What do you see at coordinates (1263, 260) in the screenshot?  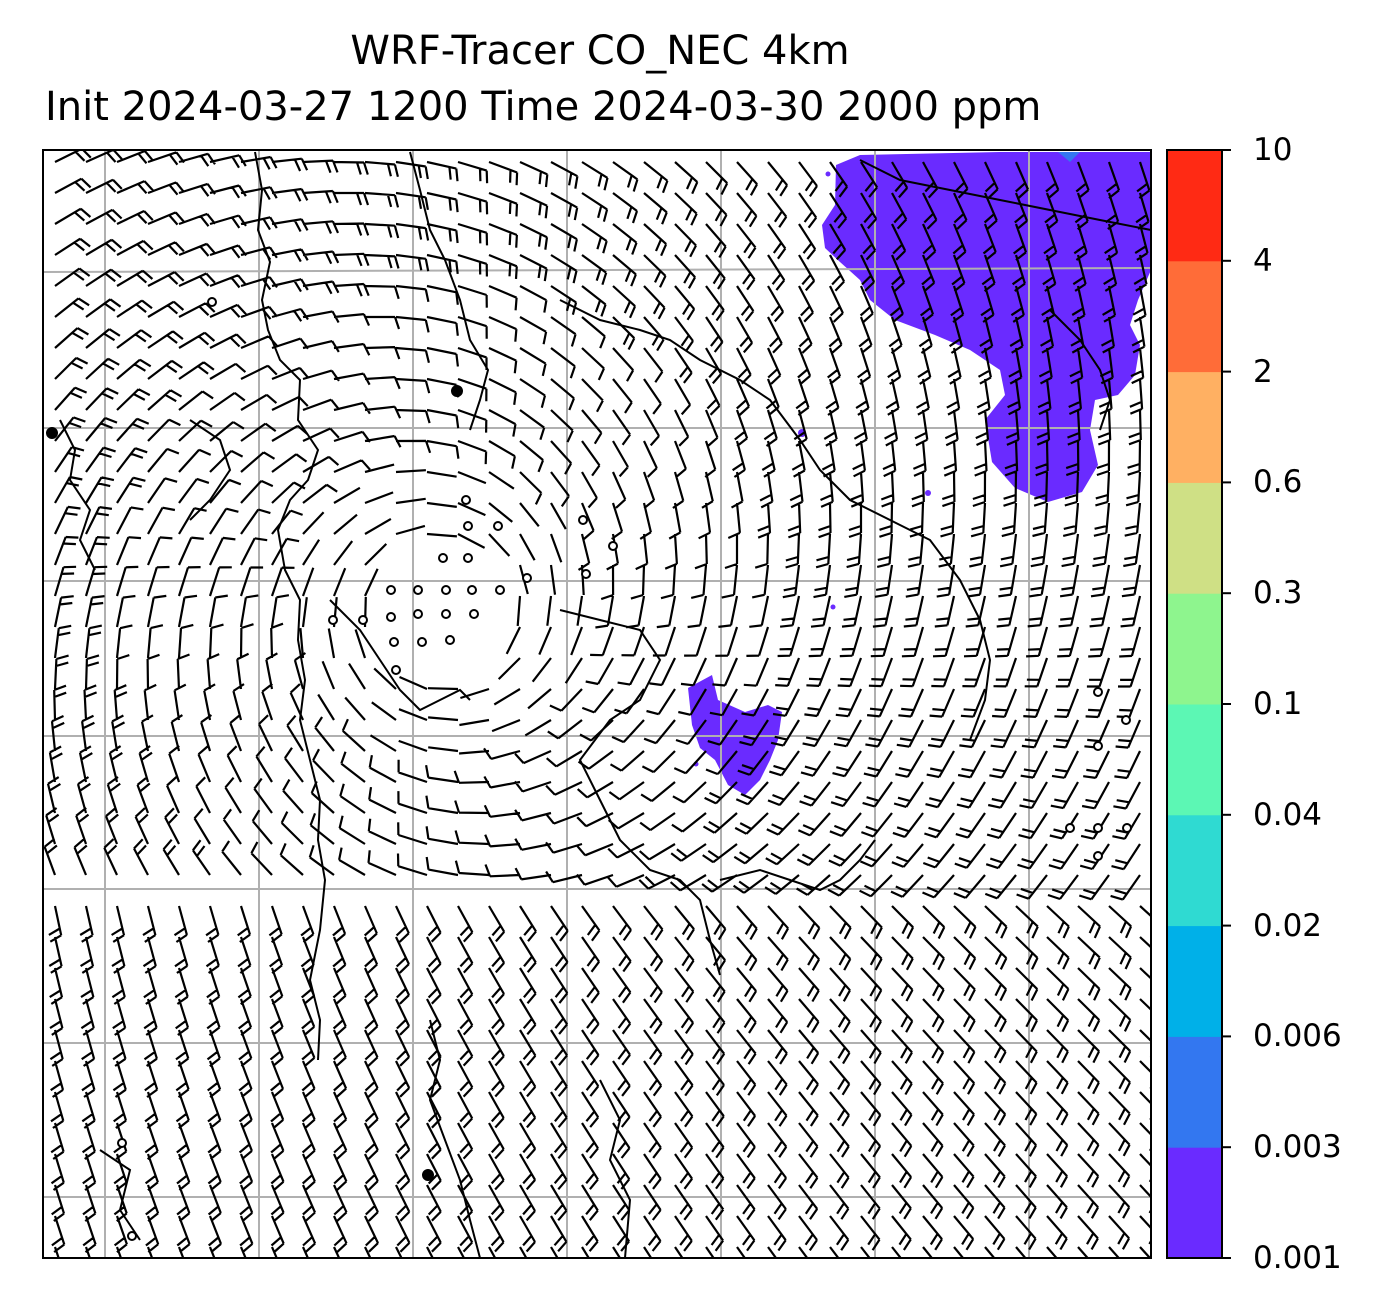 I see `colorbar-tick-label: 4` at bounding box center [1263, 260].